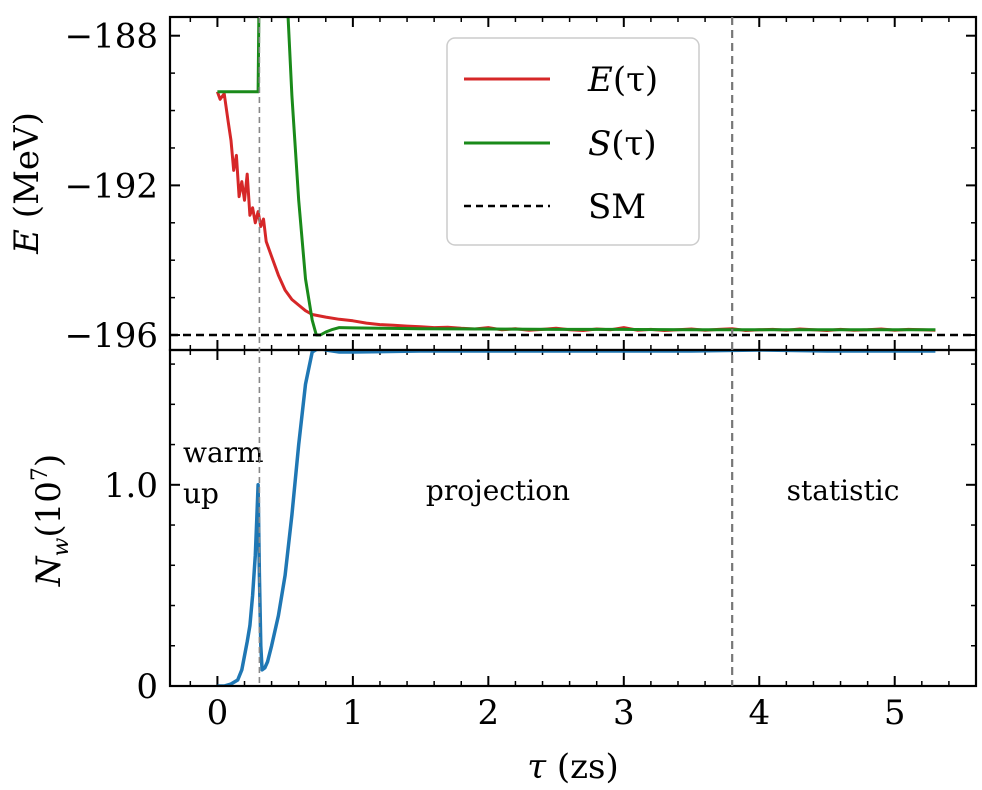  I want to click on x-tick-labels: 0 1 2 3 4 5, so click(556, 713).